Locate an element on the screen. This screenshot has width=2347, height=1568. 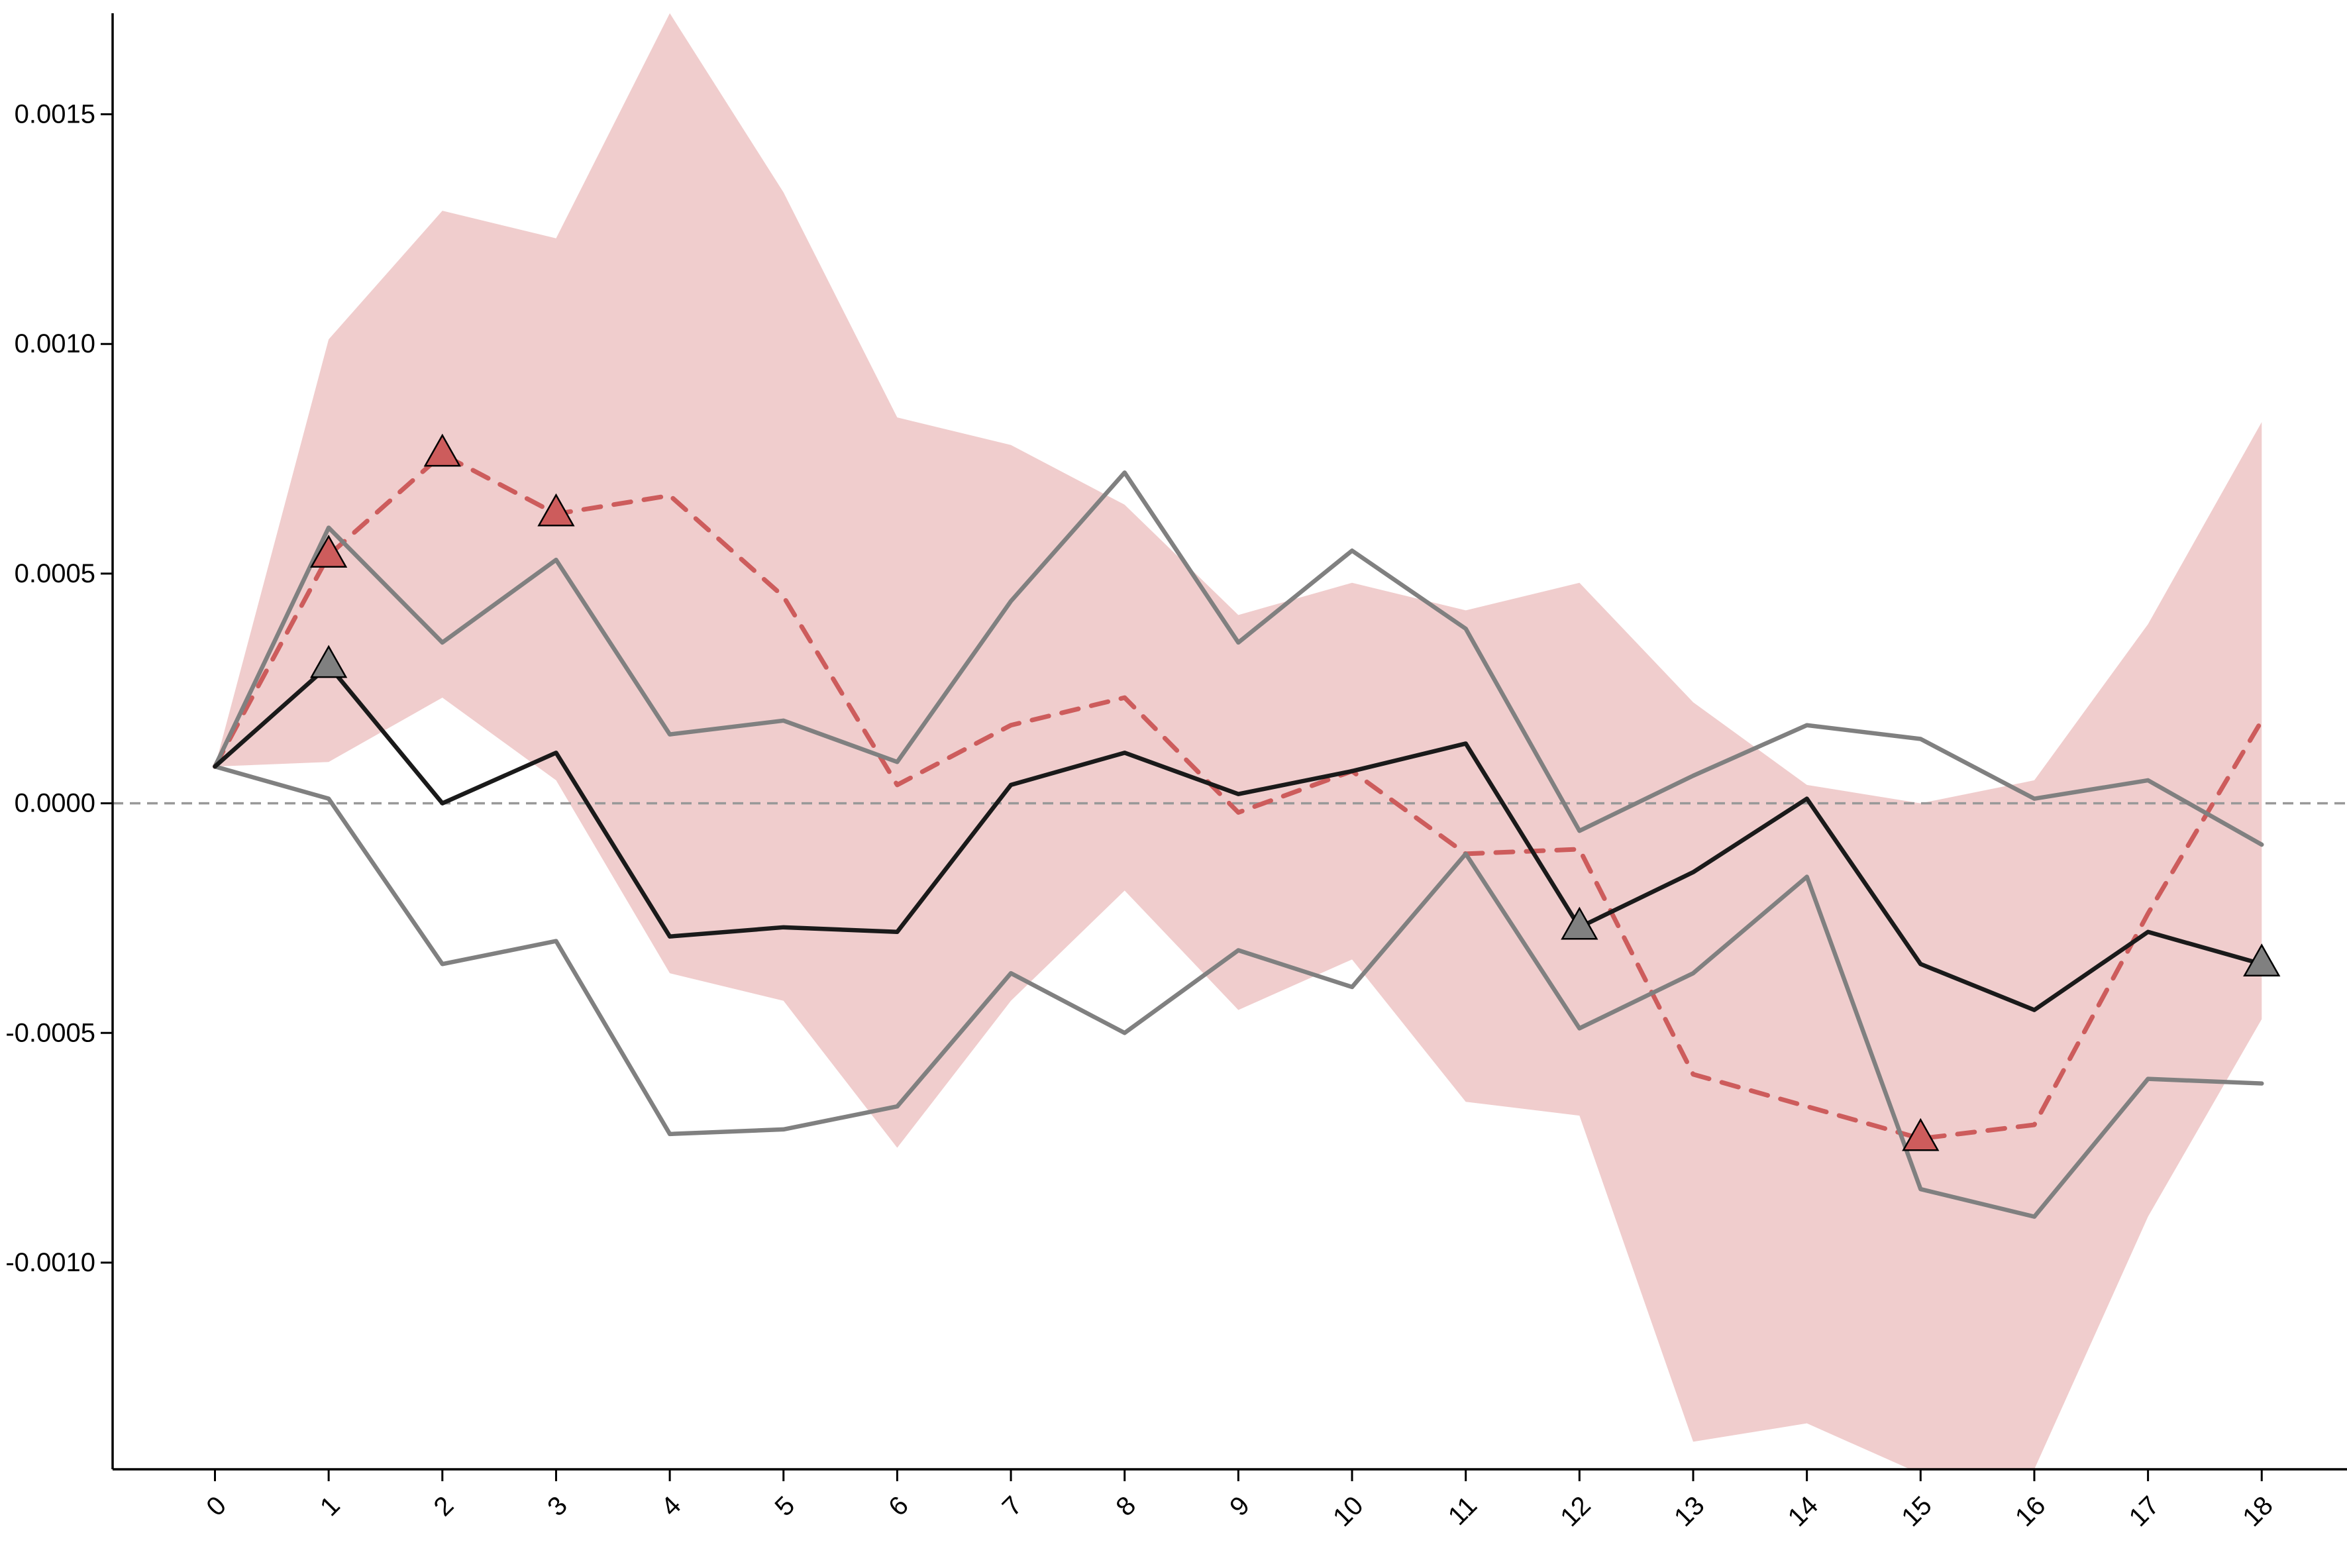
y-tick-label: -0.0010 is located at coordinates (50, 1262).